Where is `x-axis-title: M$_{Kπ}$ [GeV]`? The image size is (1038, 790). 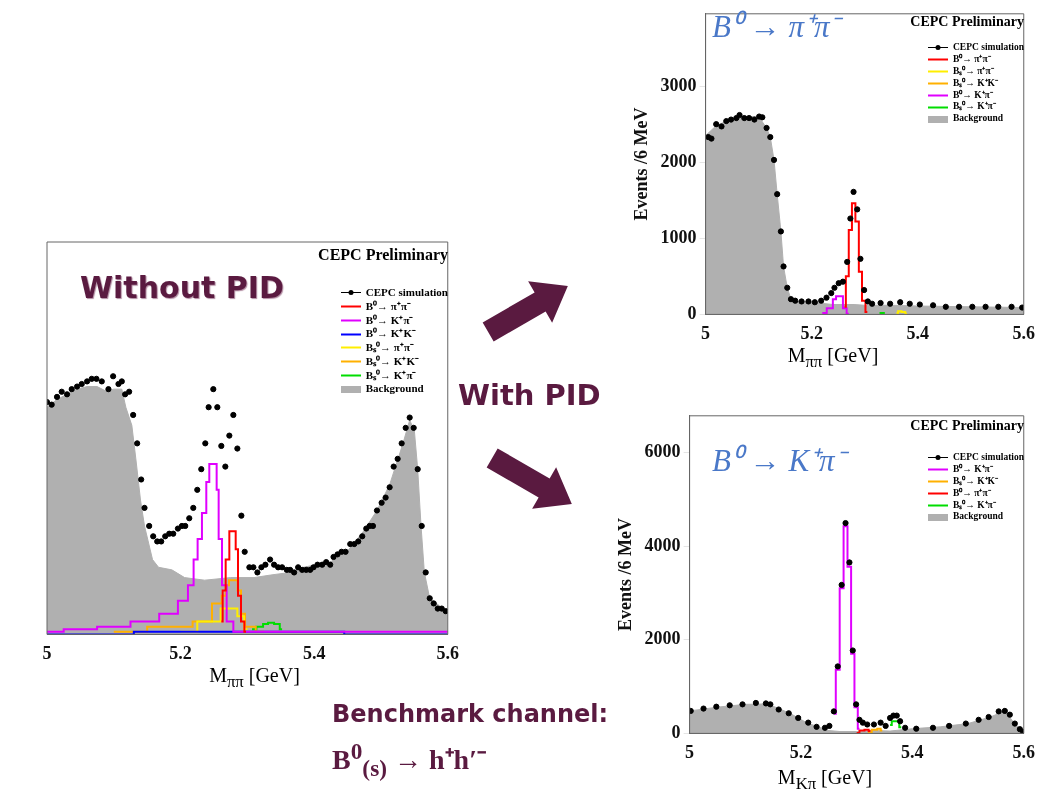
x-axis-title: M$_{Kπ}$ [GeV] is located at coordinates (825, 778).